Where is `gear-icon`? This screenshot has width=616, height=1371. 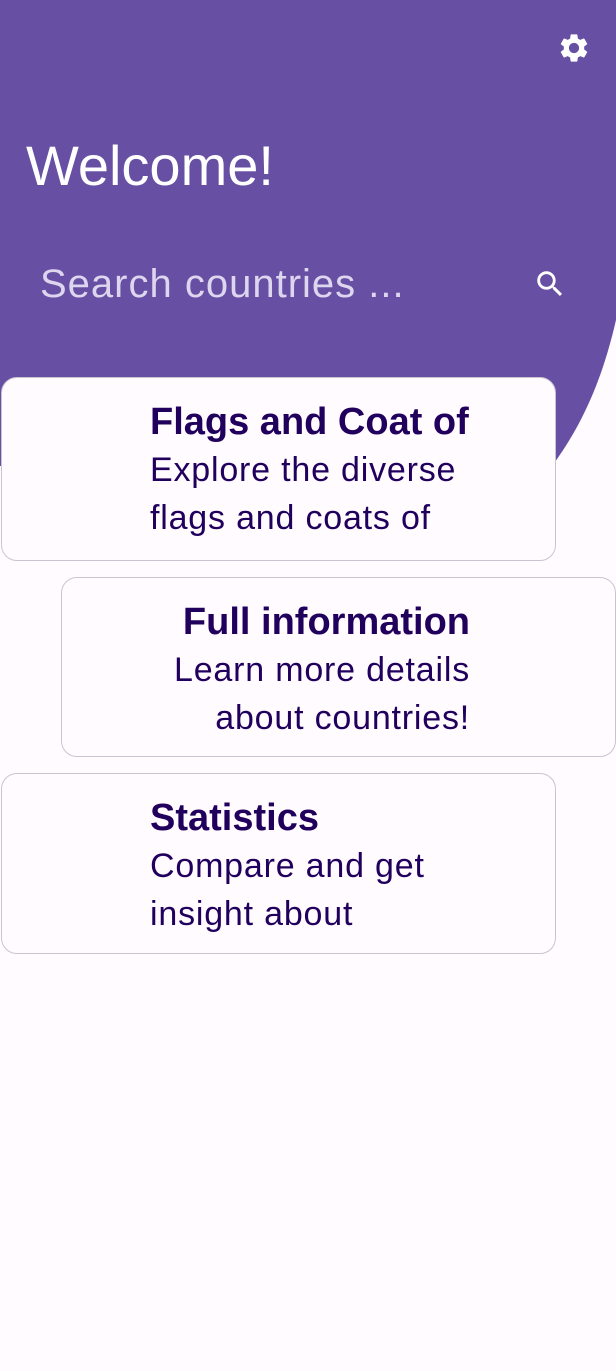 gear-icon is located at coordinates (574, 48).